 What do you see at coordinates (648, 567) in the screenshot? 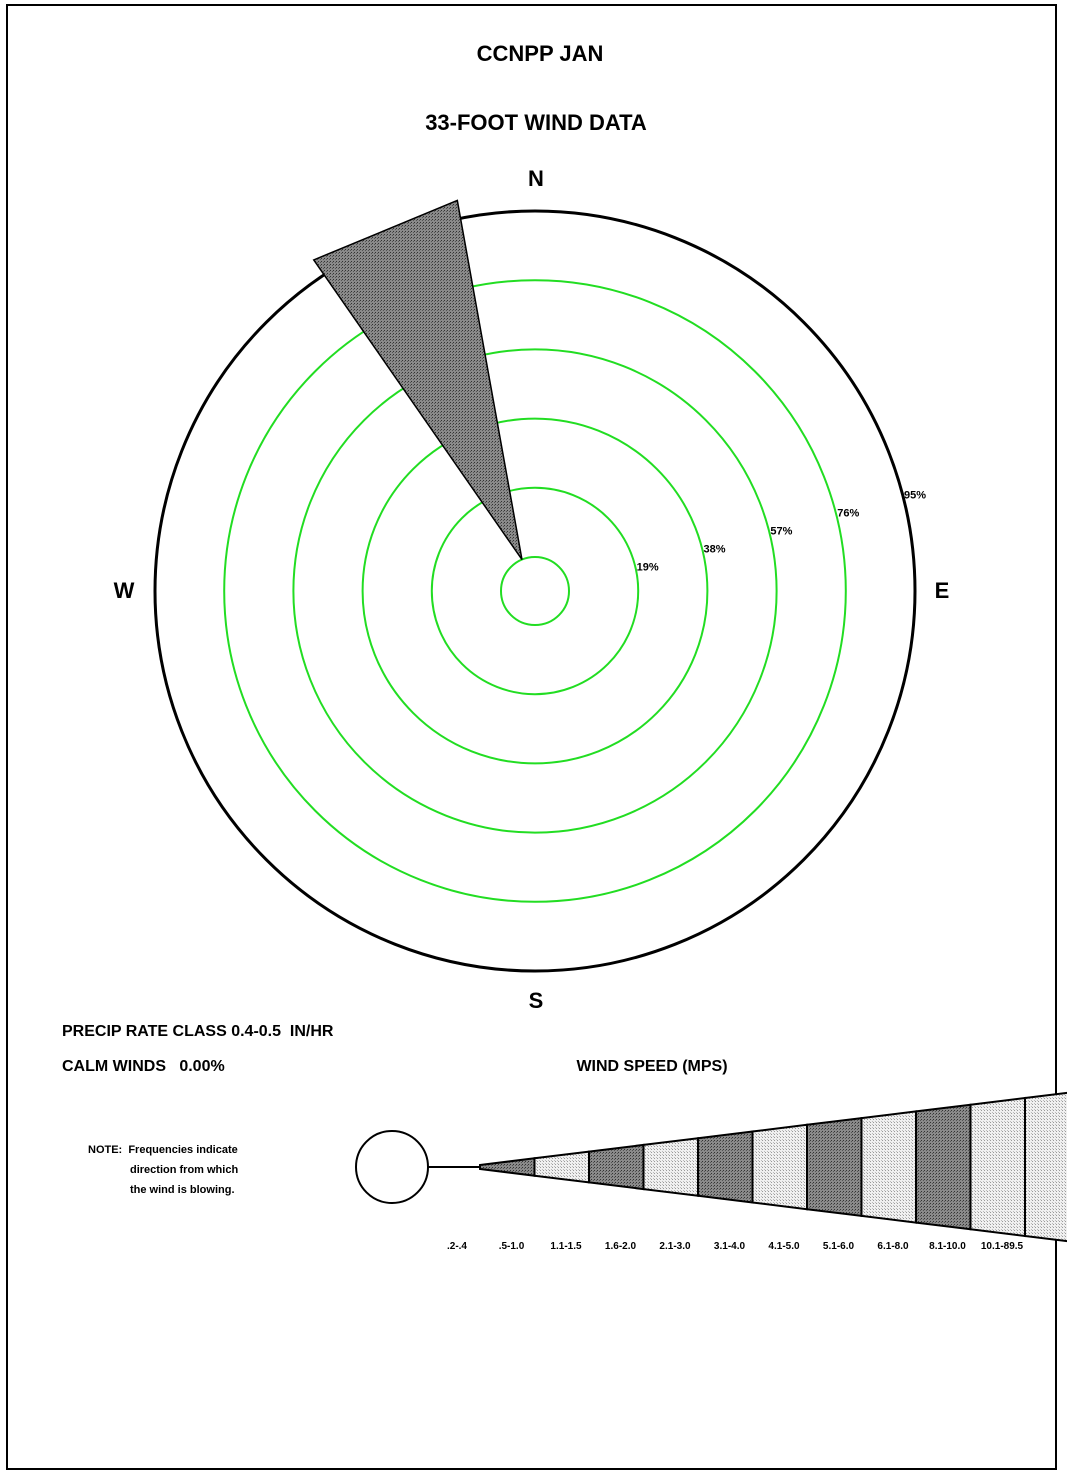
I see `ring-label-1: 19%` at bounding box center [648, 567].